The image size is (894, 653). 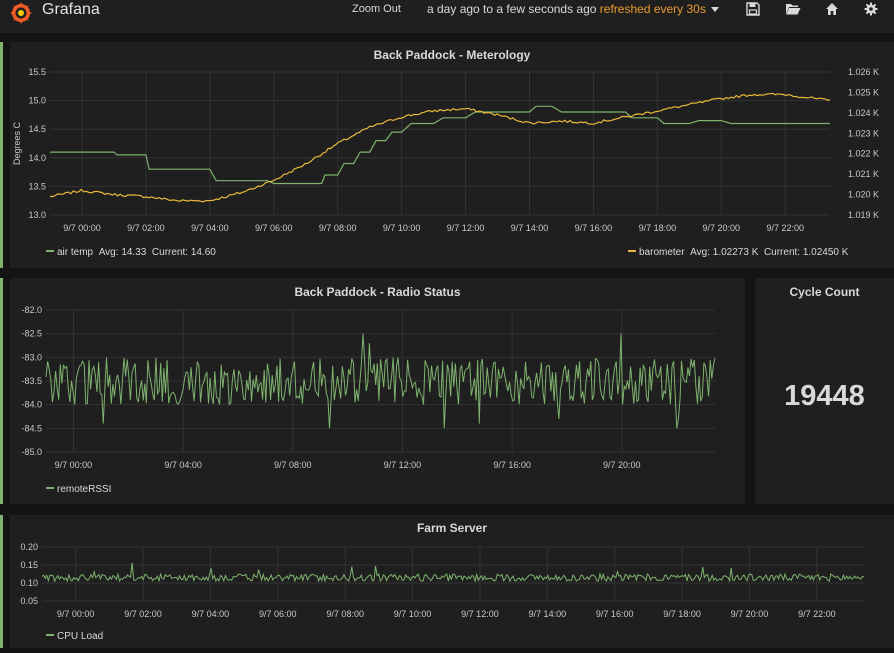 I want to click on legend-remote-rssi: remoteRSSI, so click(x=78, y=489).